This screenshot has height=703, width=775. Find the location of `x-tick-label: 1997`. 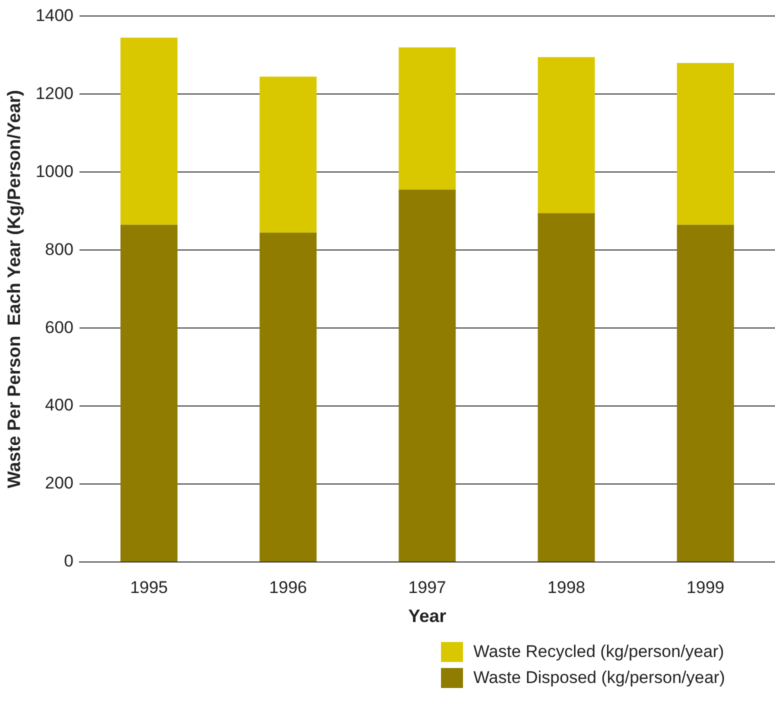

x-tick-label: 1997 is located at coordinates (427, 587).